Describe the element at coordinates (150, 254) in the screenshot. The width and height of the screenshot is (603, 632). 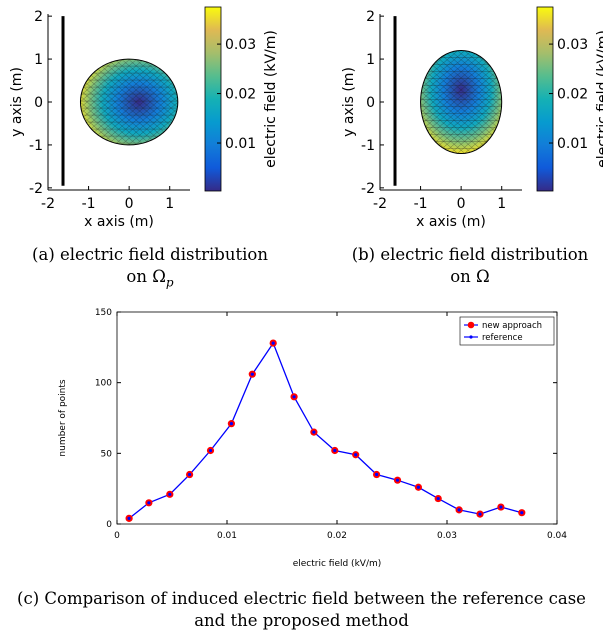
I see `caption-a-line1: (a) electric field distribution` at that location.